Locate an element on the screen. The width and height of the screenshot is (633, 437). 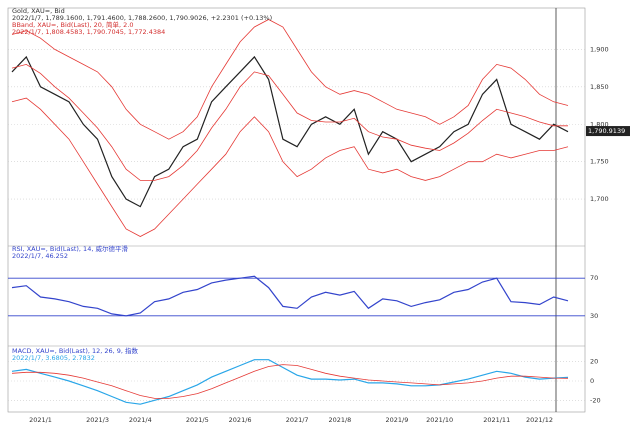
x-tick-label: 2021/1 is located at coordinates (40, 420).